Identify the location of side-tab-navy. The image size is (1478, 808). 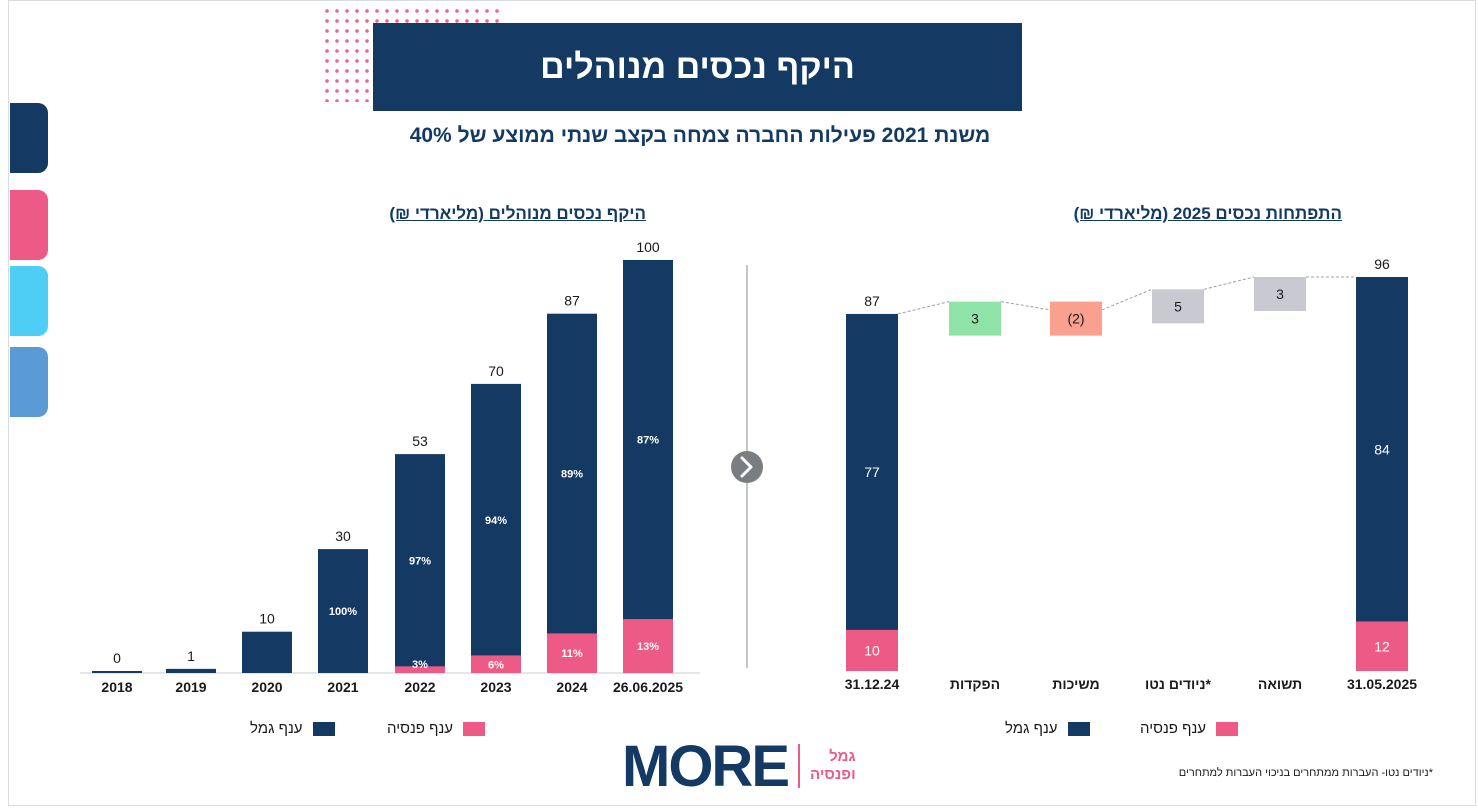
(29, 138).